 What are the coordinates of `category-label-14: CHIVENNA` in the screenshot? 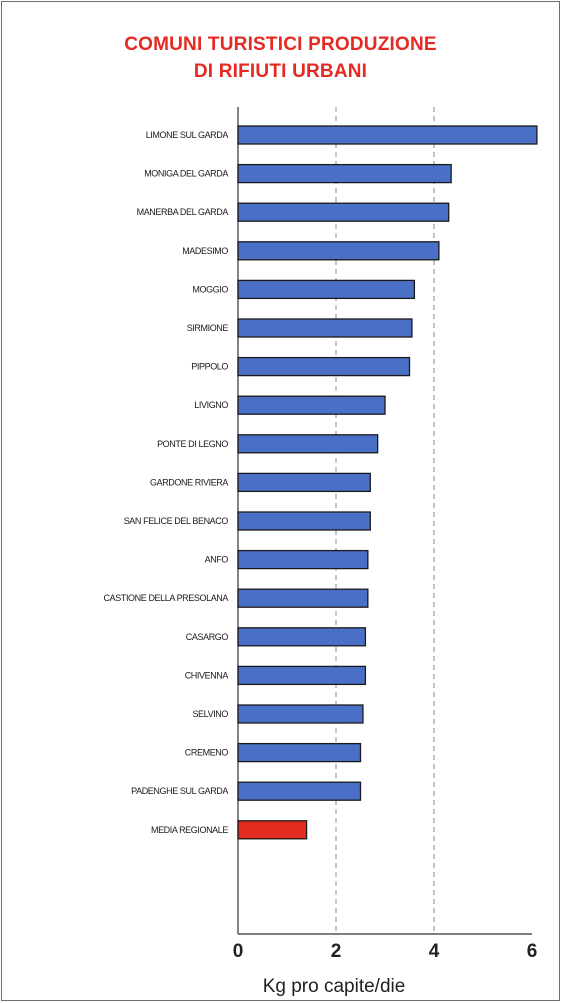 It's located at (207, 675).